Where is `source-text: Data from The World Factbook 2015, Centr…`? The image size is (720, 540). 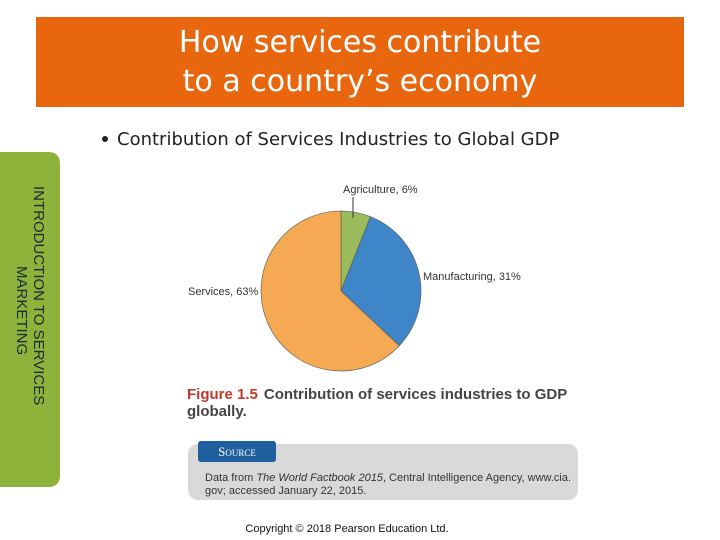 source-text: Data from The World Factbook 2015, Centr… is located at coordinates (388, 478).